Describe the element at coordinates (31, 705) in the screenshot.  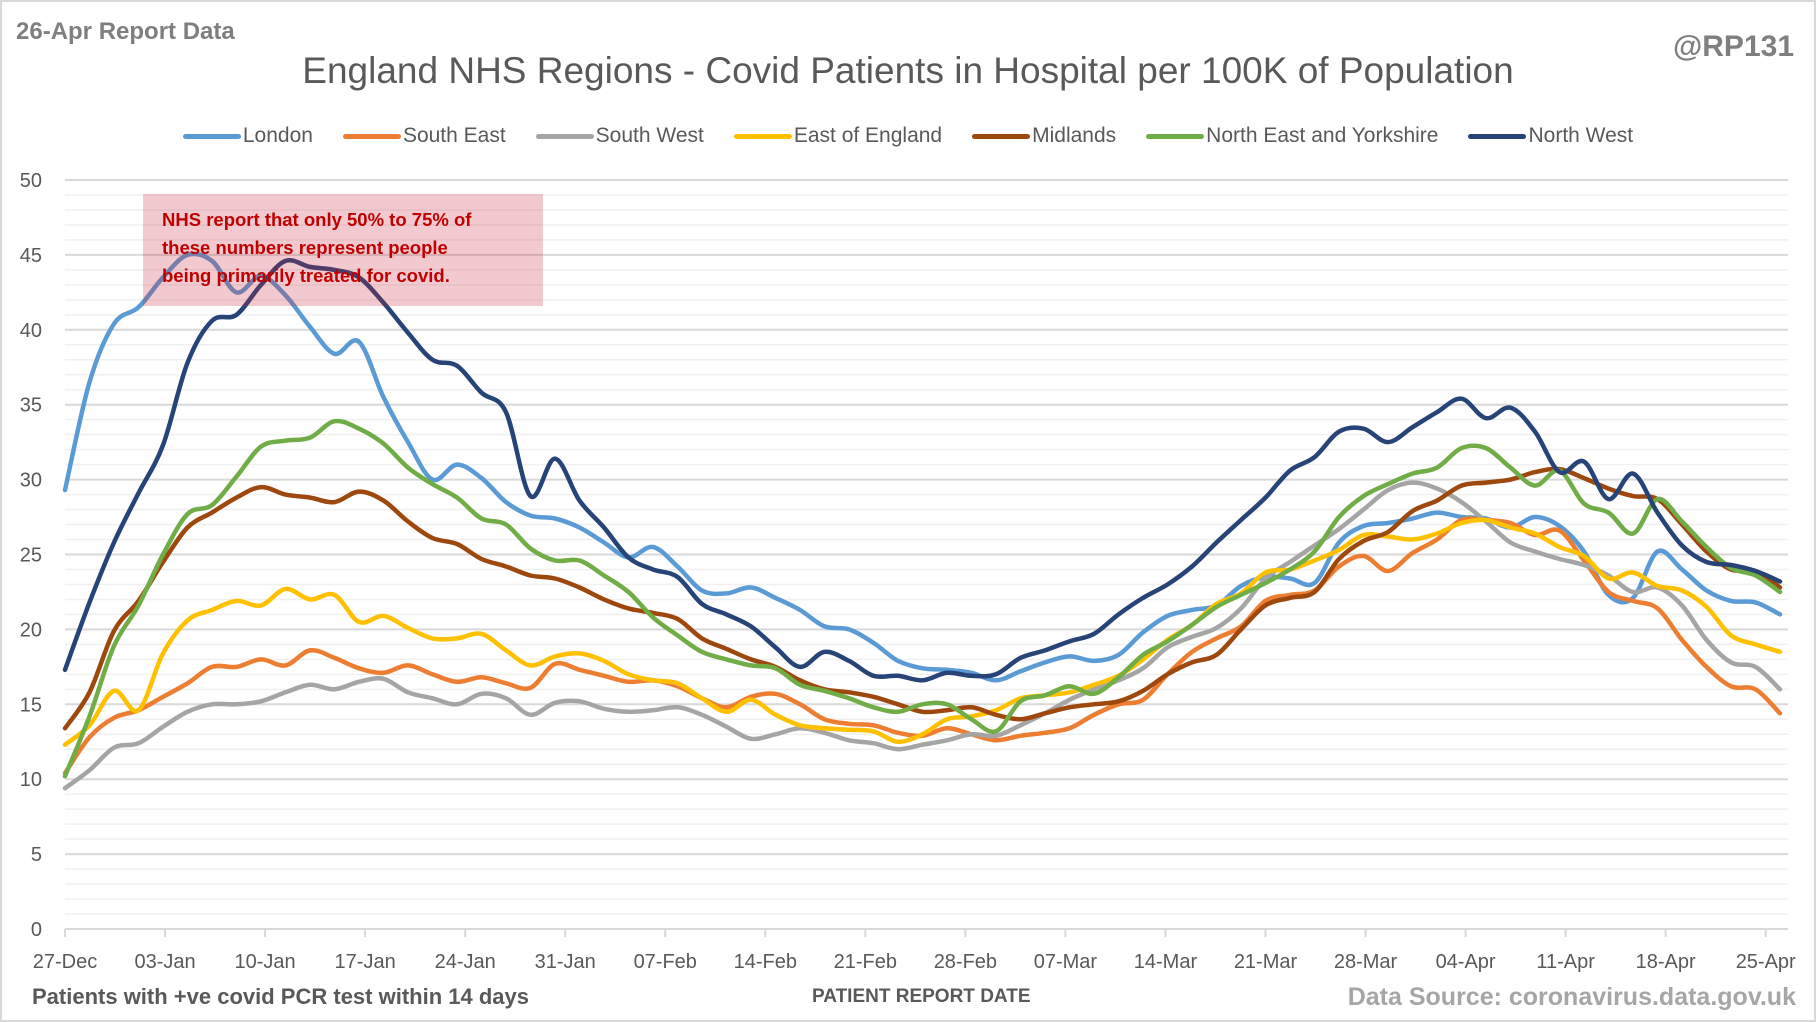
I see `y-tick-label: 15` at that location.